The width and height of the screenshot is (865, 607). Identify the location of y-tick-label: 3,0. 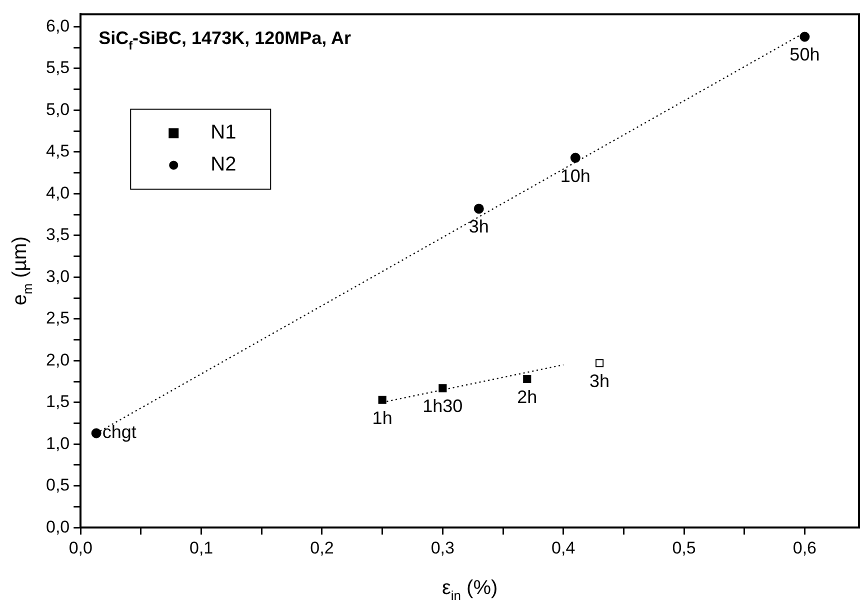
(58, 276).